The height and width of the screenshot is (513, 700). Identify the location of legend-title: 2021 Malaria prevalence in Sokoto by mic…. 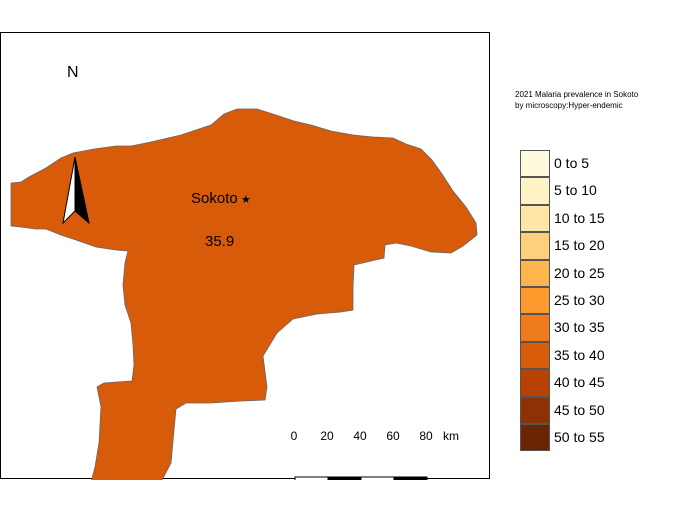
(605, 100).